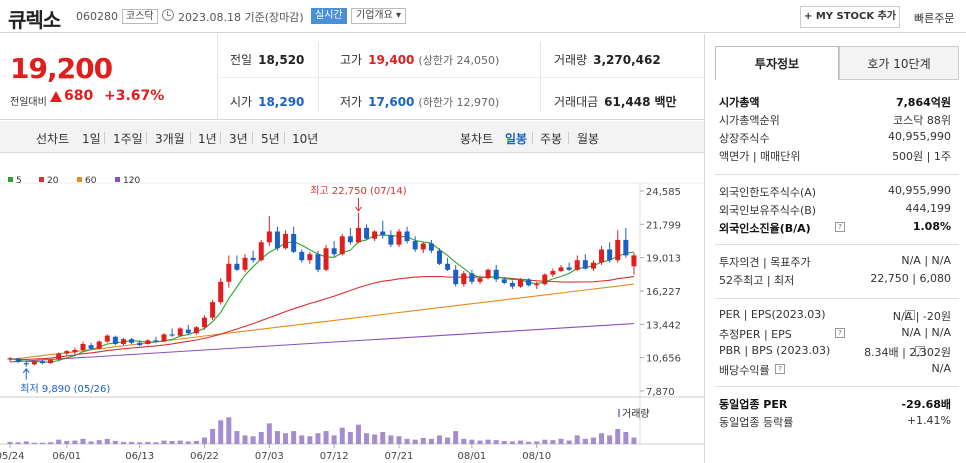  Describe the element at coordinates (238, 139) in the screenshot. I see `tab-3y: 3년` at that location.